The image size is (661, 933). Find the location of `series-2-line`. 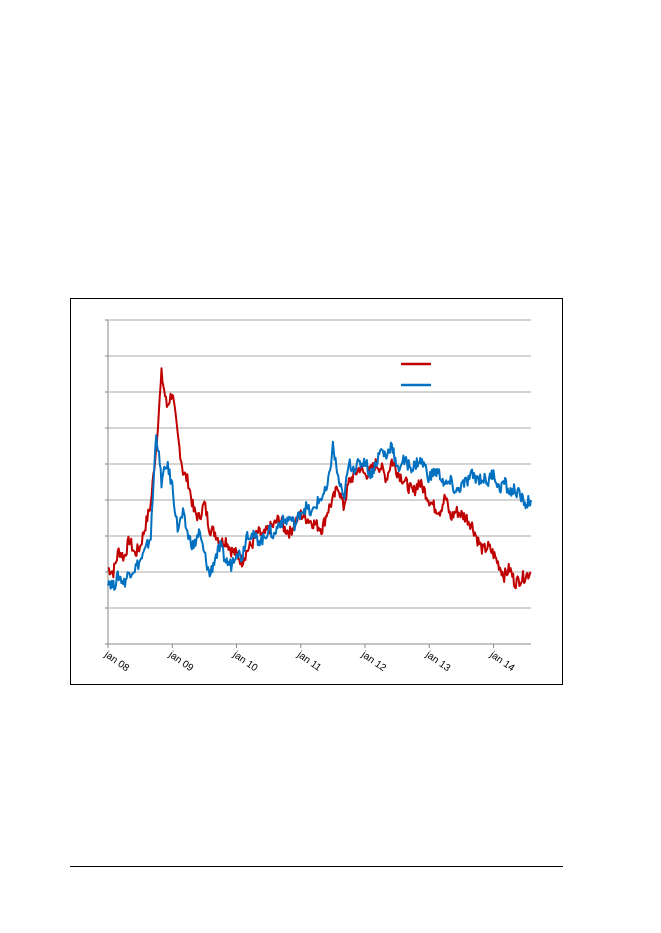

series-2-line is located at coordinates (319, 512).